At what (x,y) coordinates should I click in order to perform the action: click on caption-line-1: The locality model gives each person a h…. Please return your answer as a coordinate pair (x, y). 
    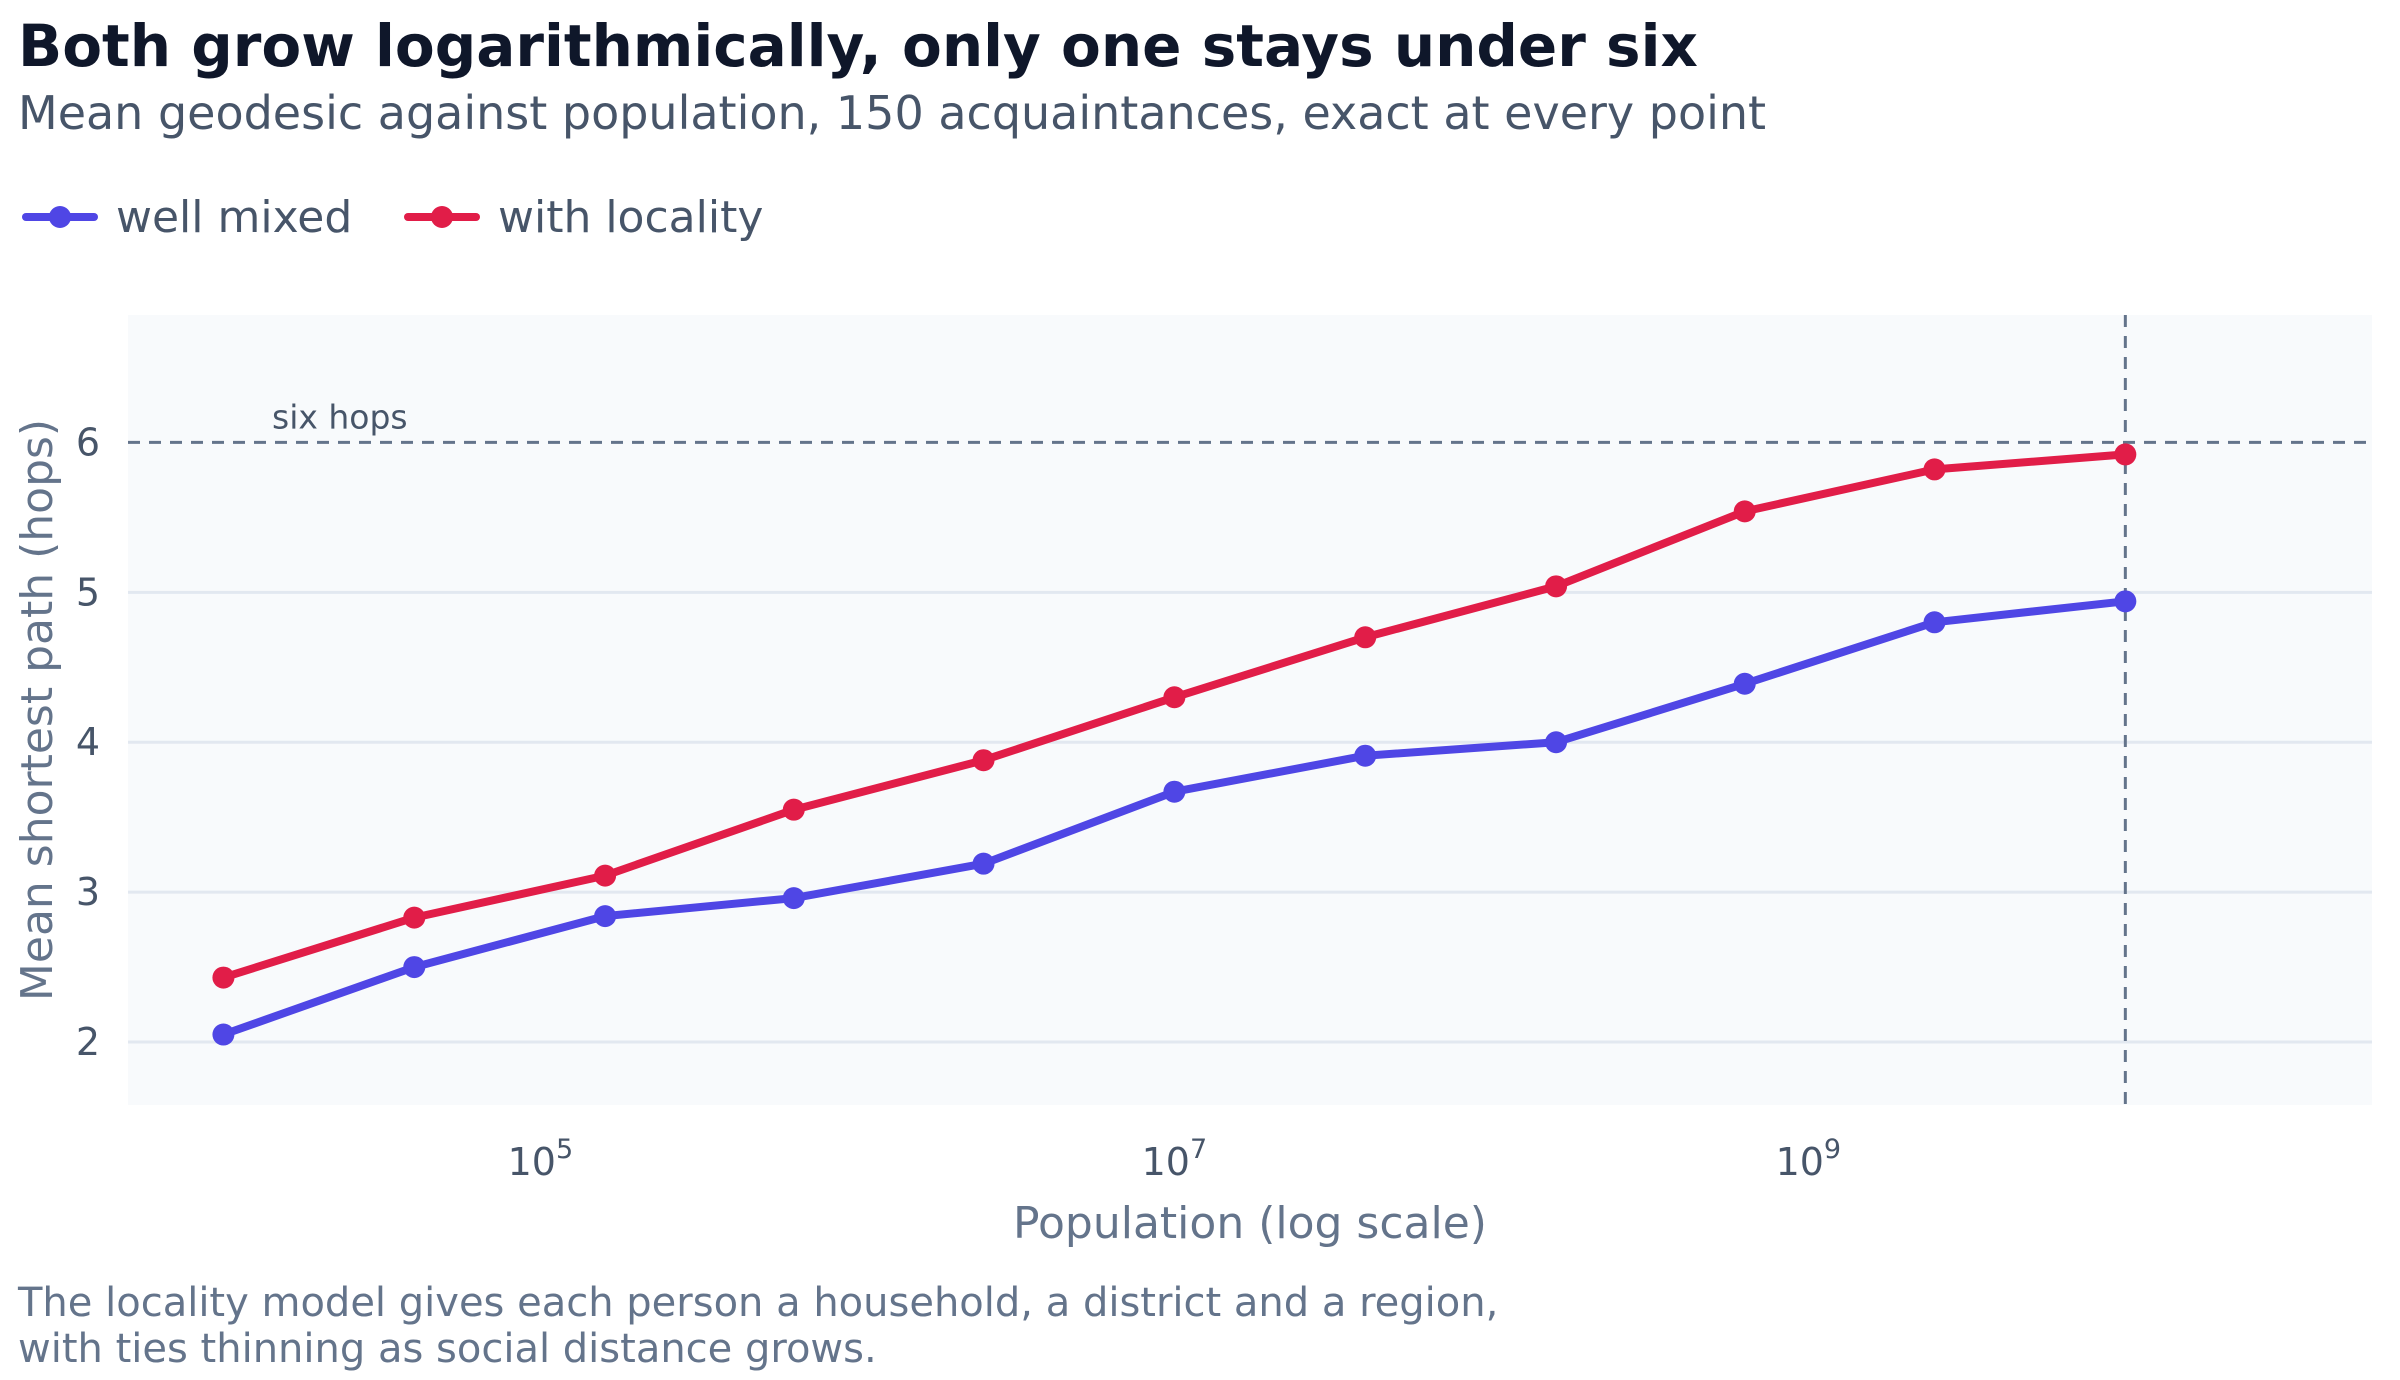
    Looking at the image, I should click on (758, 1303).